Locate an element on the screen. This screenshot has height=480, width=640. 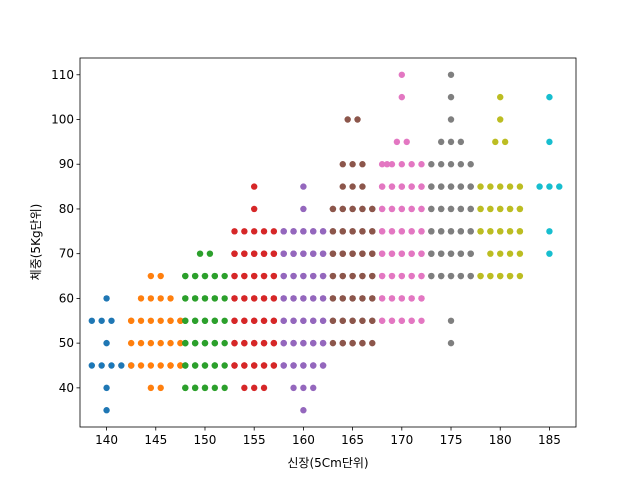
x-tick-label: 185 is located at coordinates (549, 440).